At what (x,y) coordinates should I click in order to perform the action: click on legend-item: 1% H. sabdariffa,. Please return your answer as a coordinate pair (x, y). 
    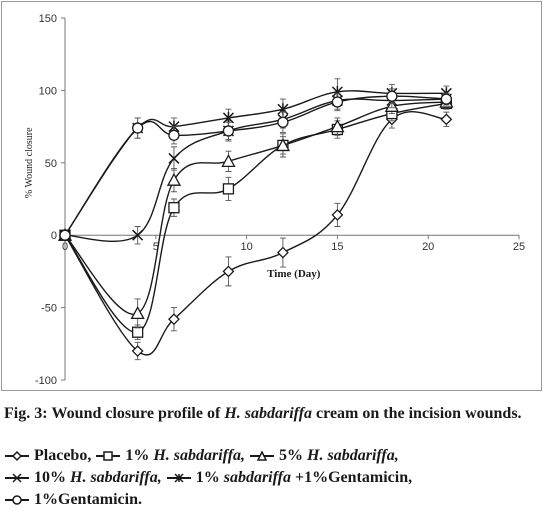
    Looking at the image, I should click on (170, 455).